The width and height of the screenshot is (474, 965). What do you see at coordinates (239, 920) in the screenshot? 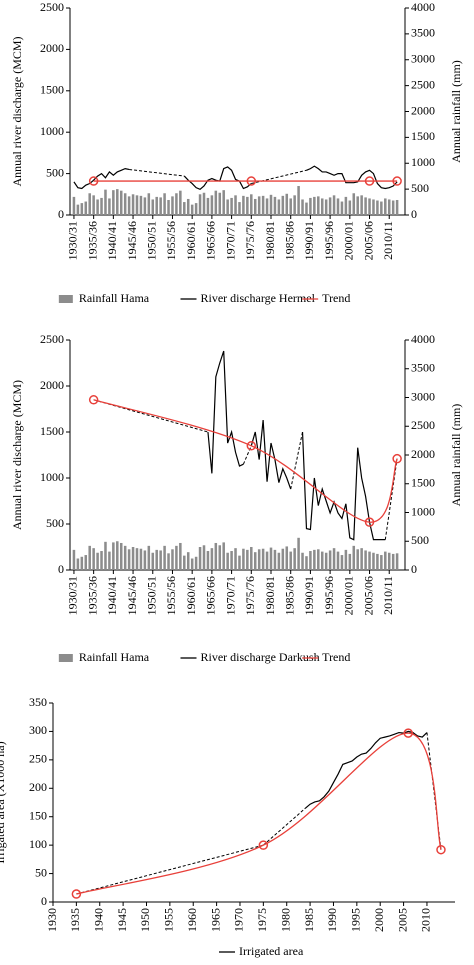
I see `x-tick-label: 1970` at bounding box center [239, 920].